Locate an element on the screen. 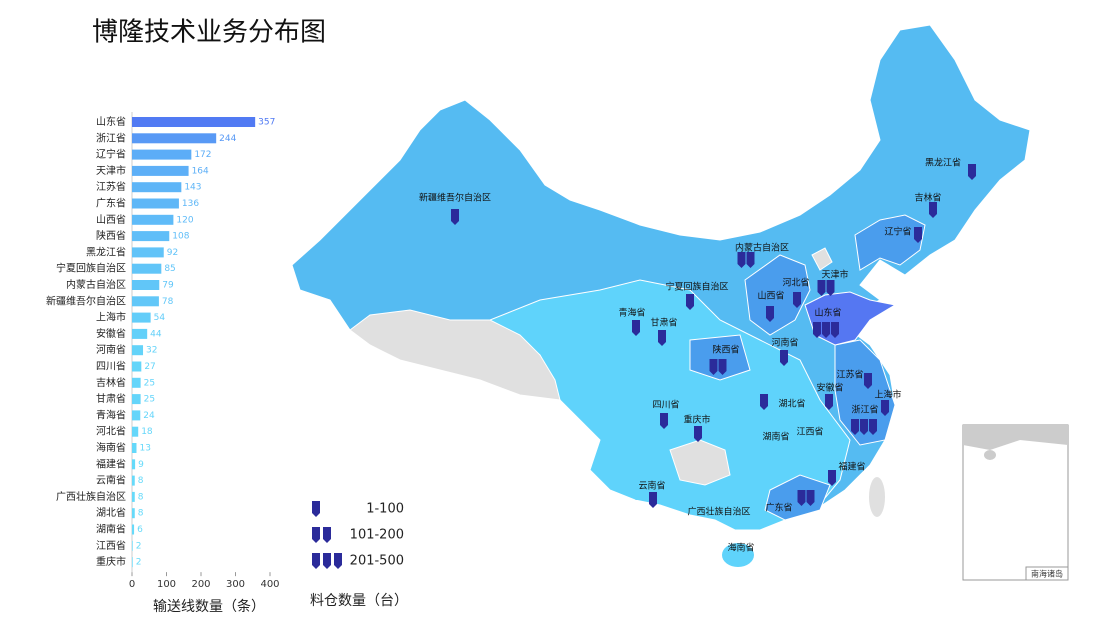 This screenshot has height=636, width=1116. region-label: 天津市 is located at coordinates (834, 275).